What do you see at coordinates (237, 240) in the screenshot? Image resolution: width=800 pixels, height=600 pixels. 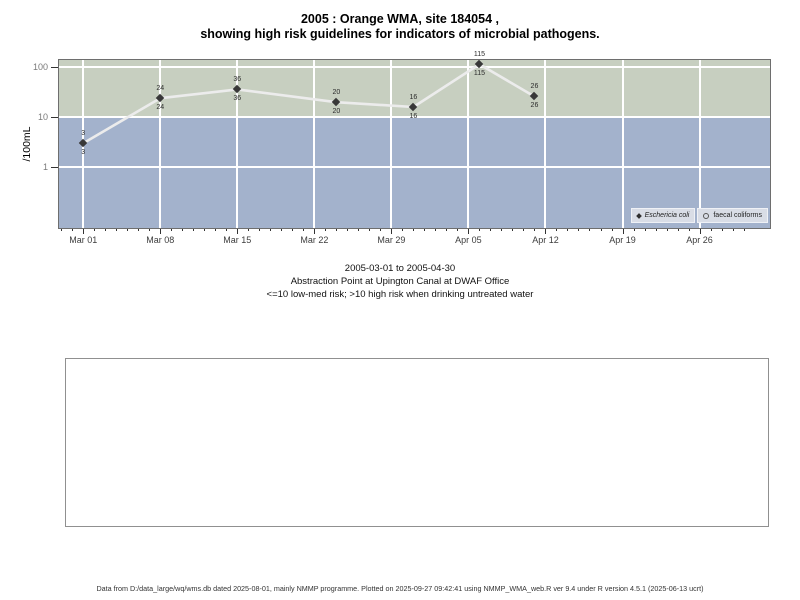 I see `x-tick-label: Mar 15` at bounding box center [237, 240].